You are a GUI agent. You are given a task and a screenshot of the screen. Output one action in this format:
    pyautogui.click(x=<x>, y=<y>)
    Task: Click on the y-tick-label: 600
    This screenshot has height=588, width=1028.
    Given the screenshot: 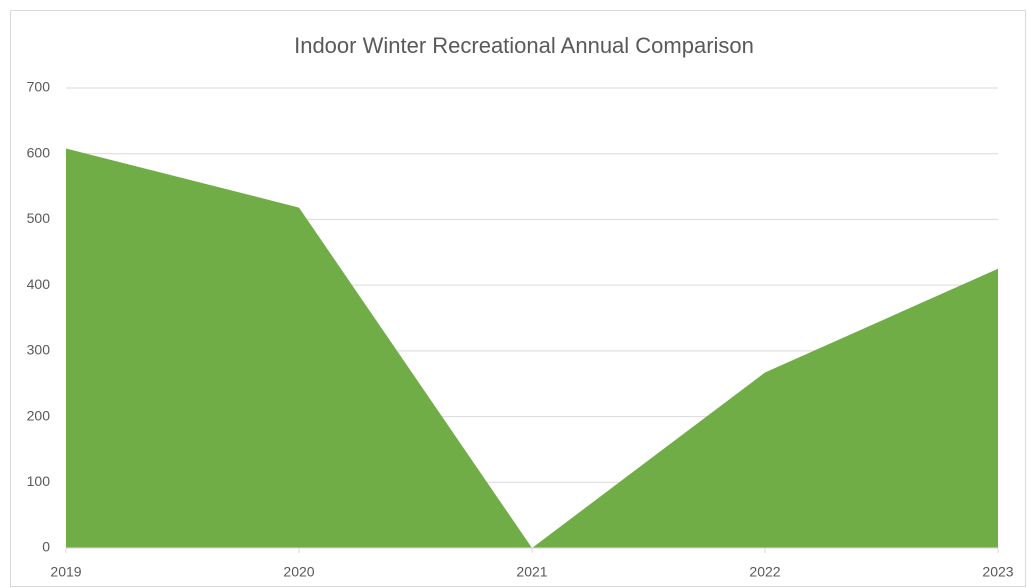 What is the action you would take?
    pyautogui.click(x=39, y=152)
    